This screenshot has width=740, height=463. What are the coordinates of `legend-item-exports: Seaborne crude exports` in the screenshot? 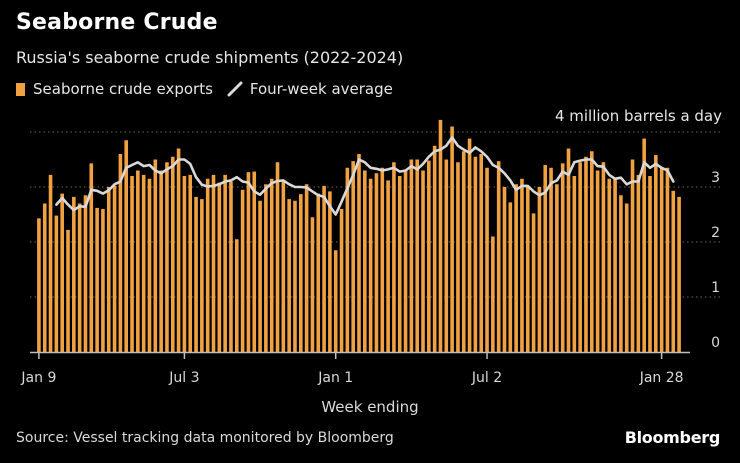 It's located at (114, 89).